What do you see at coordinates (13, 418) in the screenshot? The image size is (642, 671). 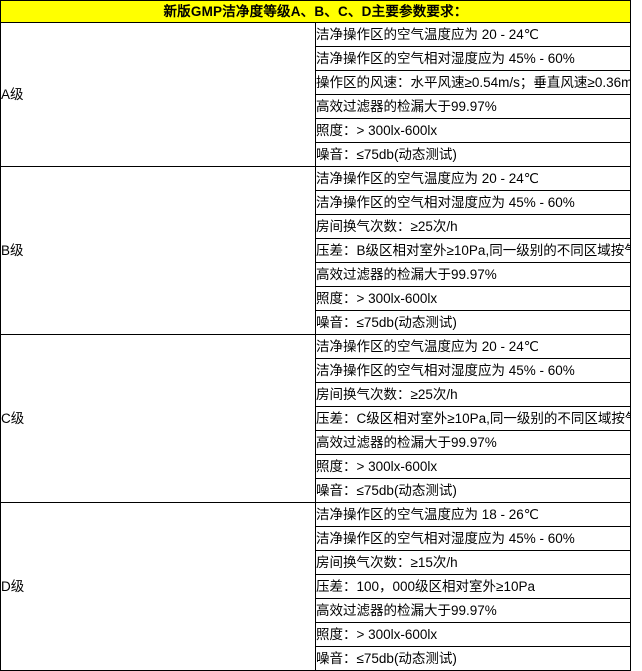 I see `grade-label-text: C级` at bounding box center [13, 418].